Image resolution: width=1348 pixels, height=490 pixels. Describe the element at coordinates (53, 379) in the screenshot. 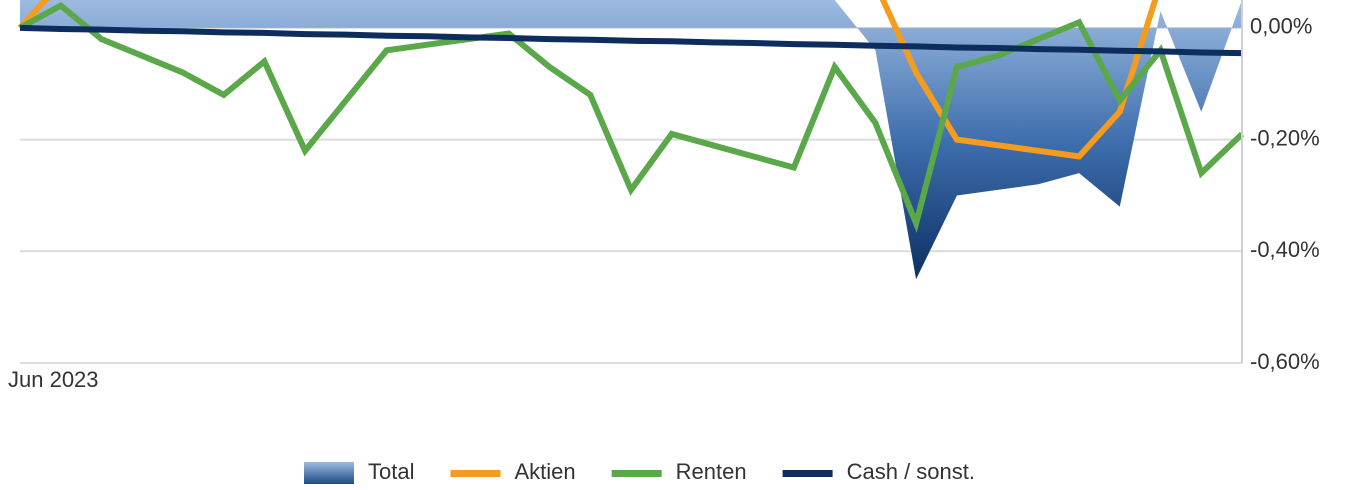

I see `x-tick-label: Jun 2023` at that location.